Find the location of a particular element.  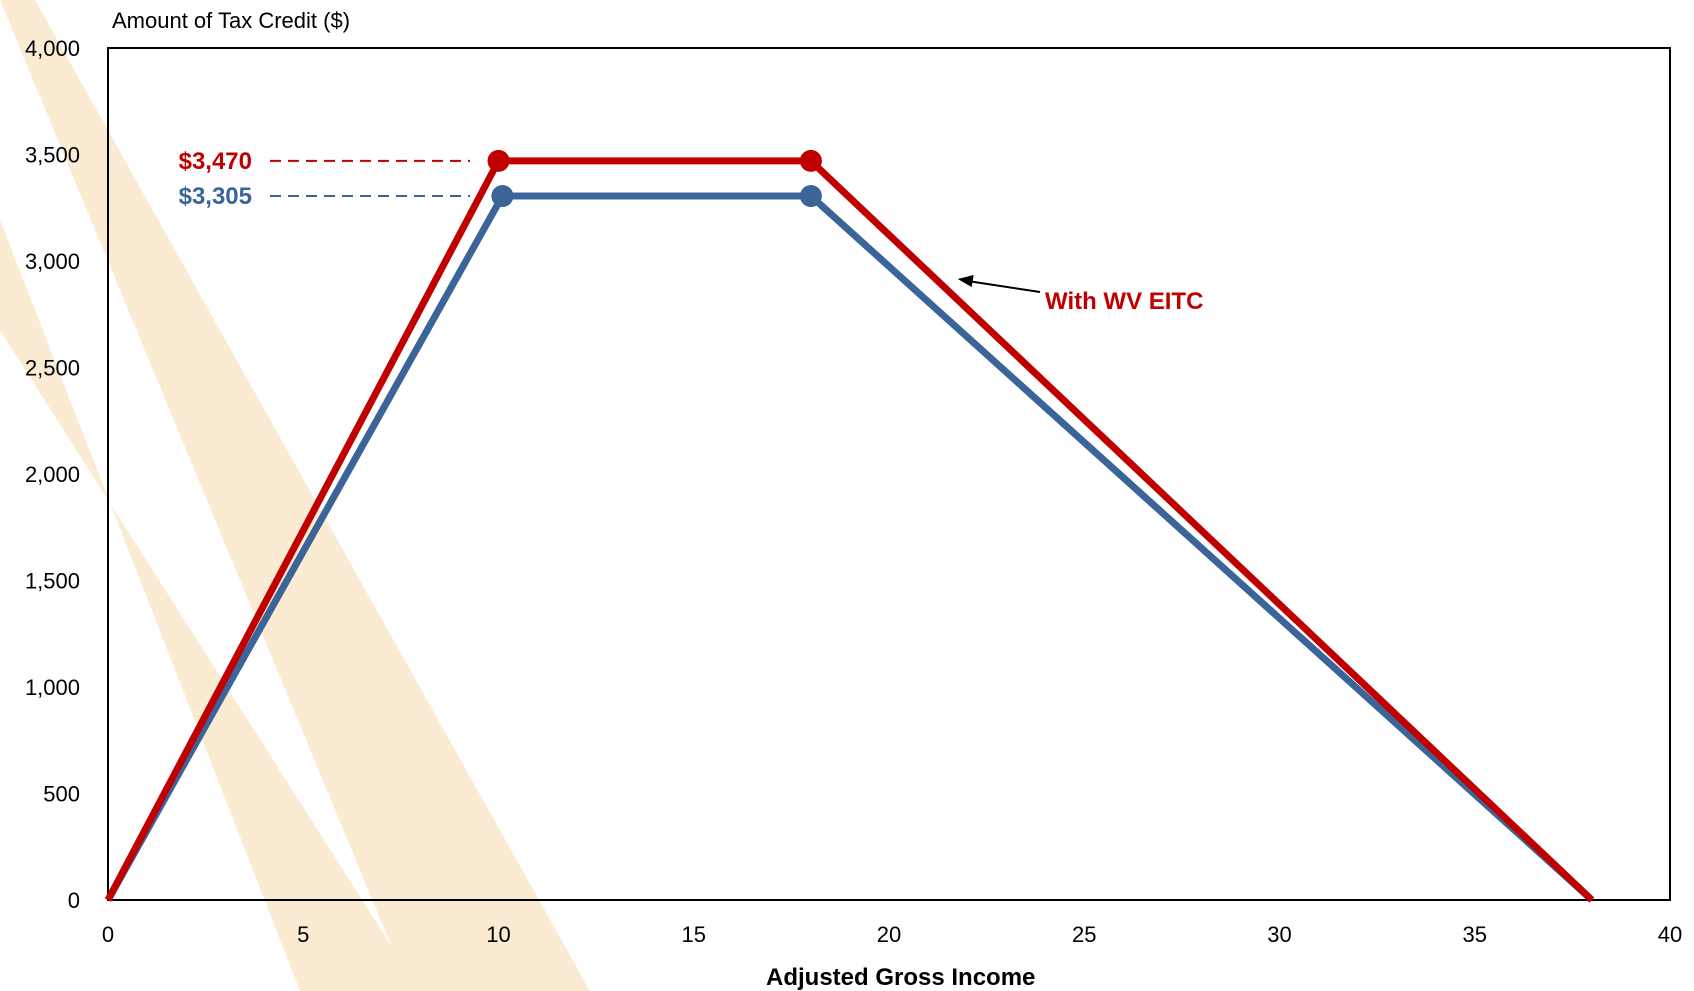

series-callout-label: With WV EITC is located at coordinates (1124, 301).